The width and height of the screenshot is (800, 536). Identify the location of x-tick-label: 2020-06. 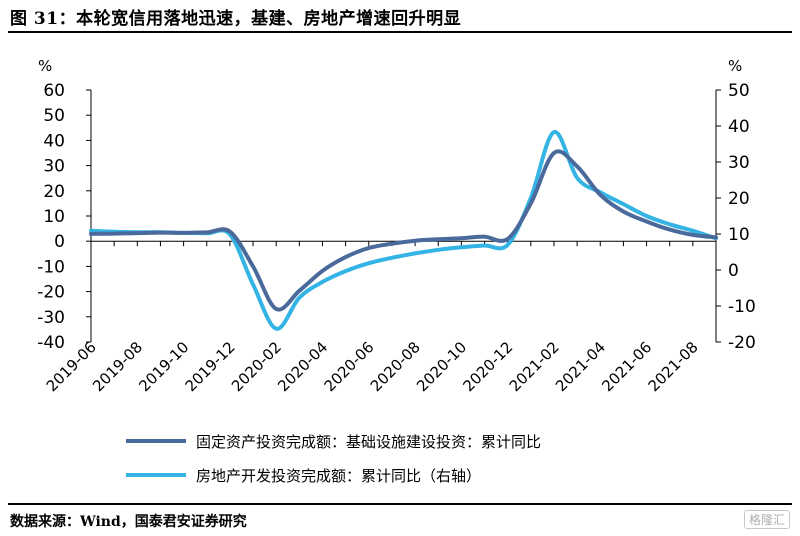
(349, 366).